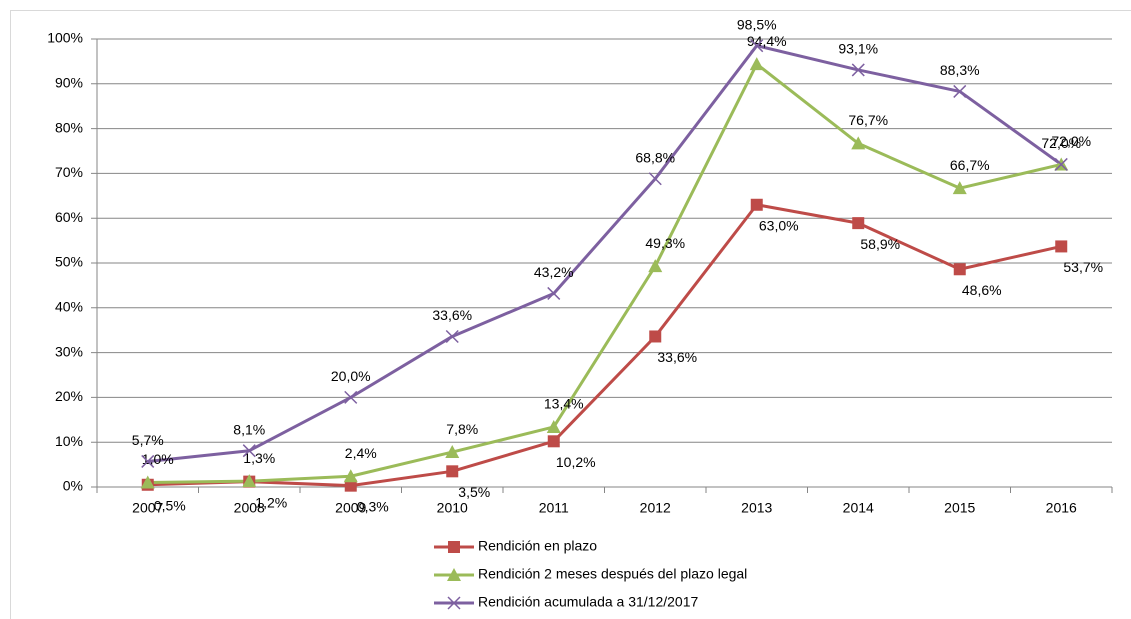  What do you see at coordinates (73, 486) in the screenshot?
I see `y-tick-label: 0%` at bounding box center [73, 486].